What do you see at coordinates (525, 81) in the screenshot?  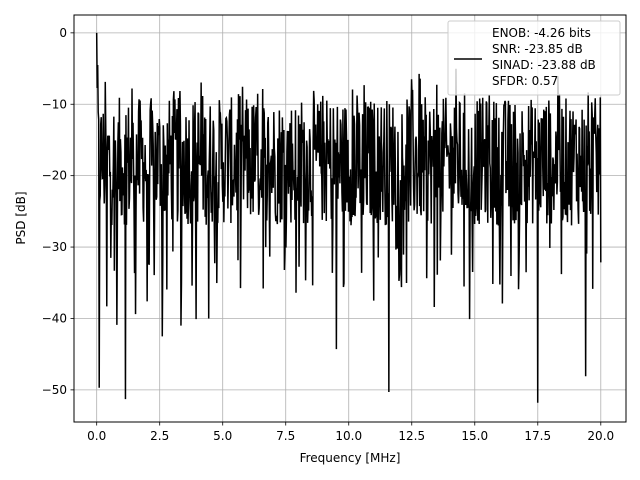 I see `legend-entry-line: SFDR: 0.57` at bounding box center [525, 81].